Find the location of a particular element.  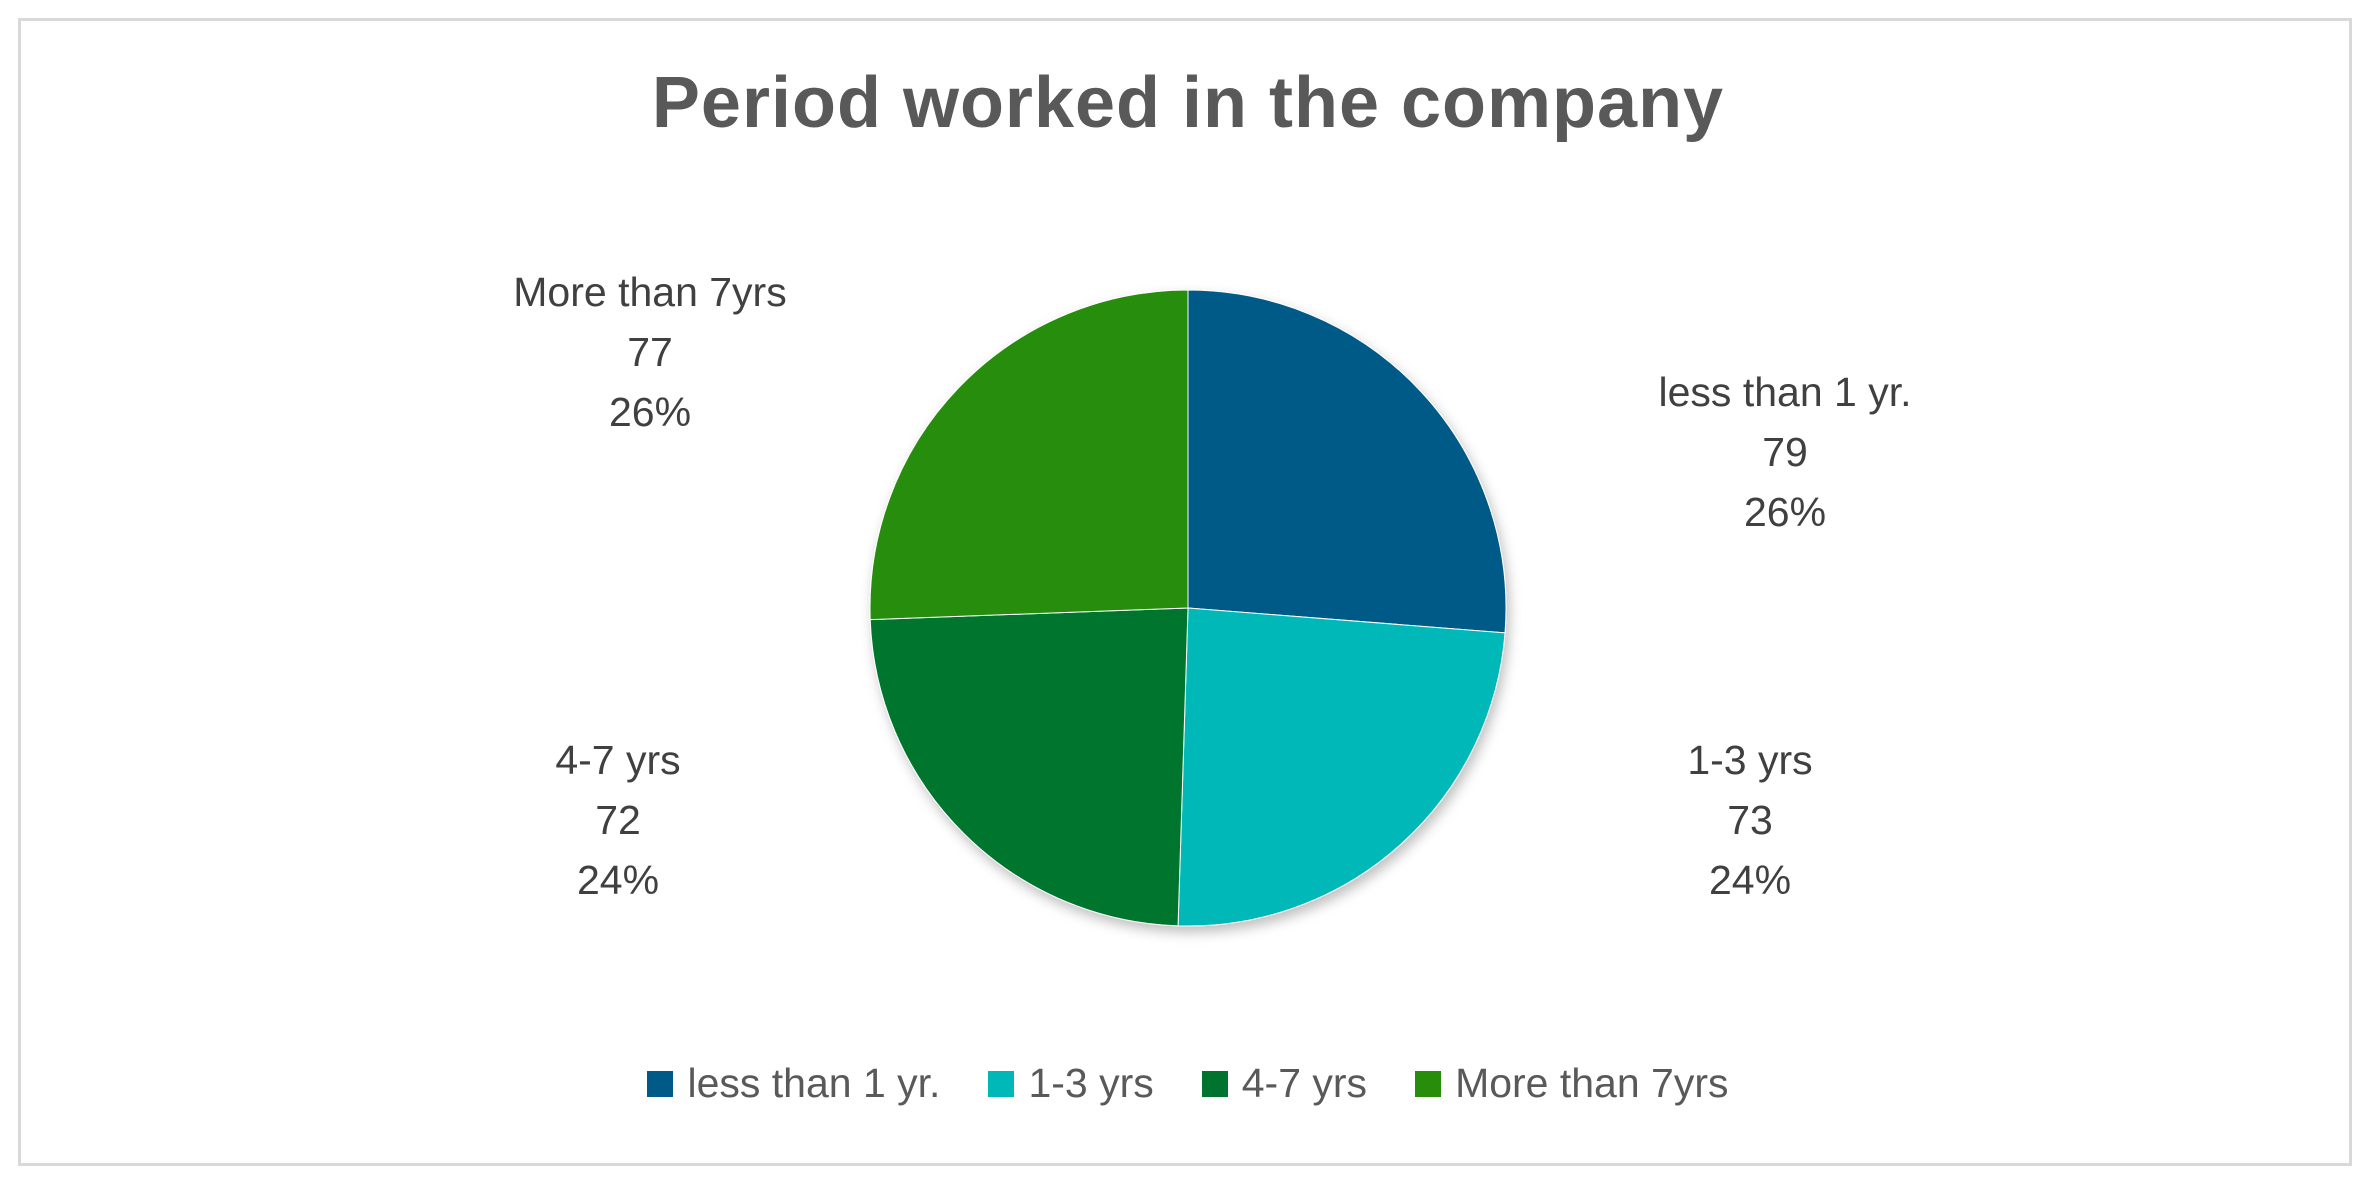

slice-label-value: 72 is located at coordinates (618, 820).